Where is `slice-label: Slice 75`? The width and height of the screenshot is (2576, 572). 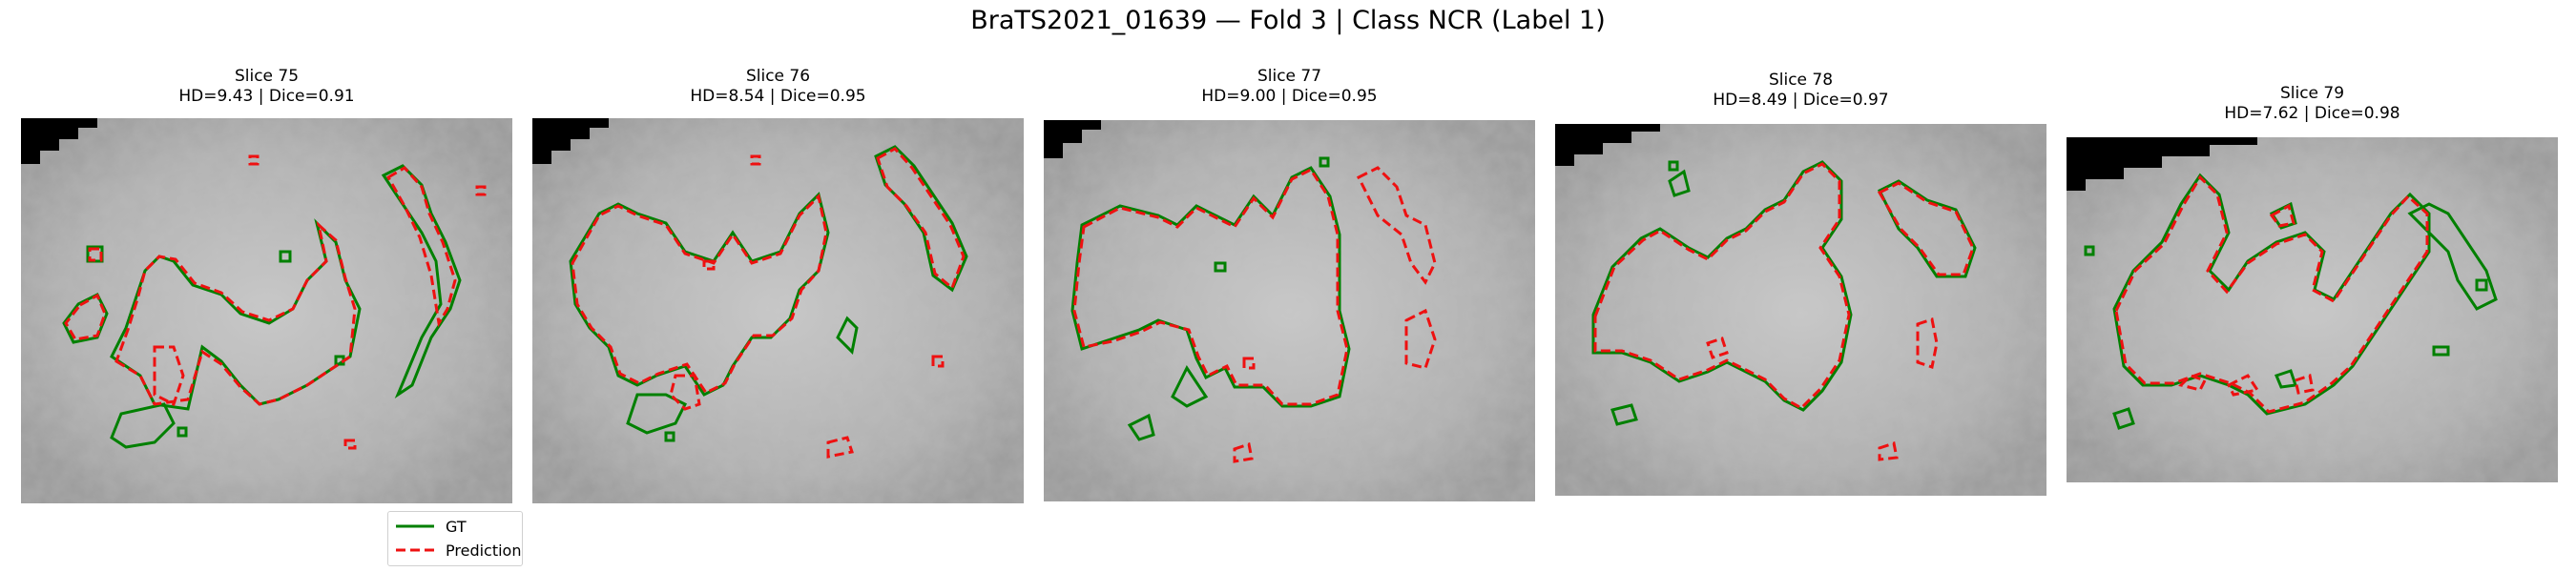
slice-label: Slice 75 is located at coordinates (267, 76).